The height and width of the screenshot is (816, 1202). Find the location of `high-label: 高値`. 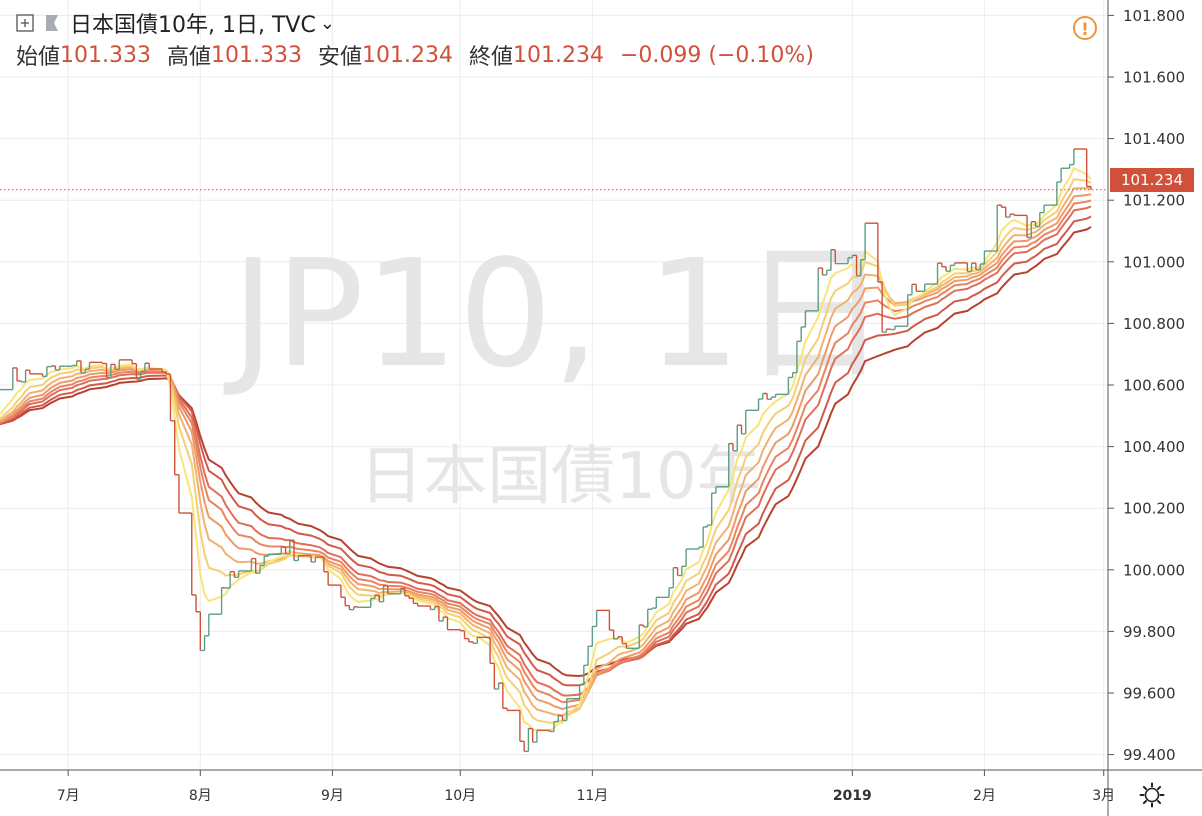

high-label: 高値 is located at coordinates (189, 57).